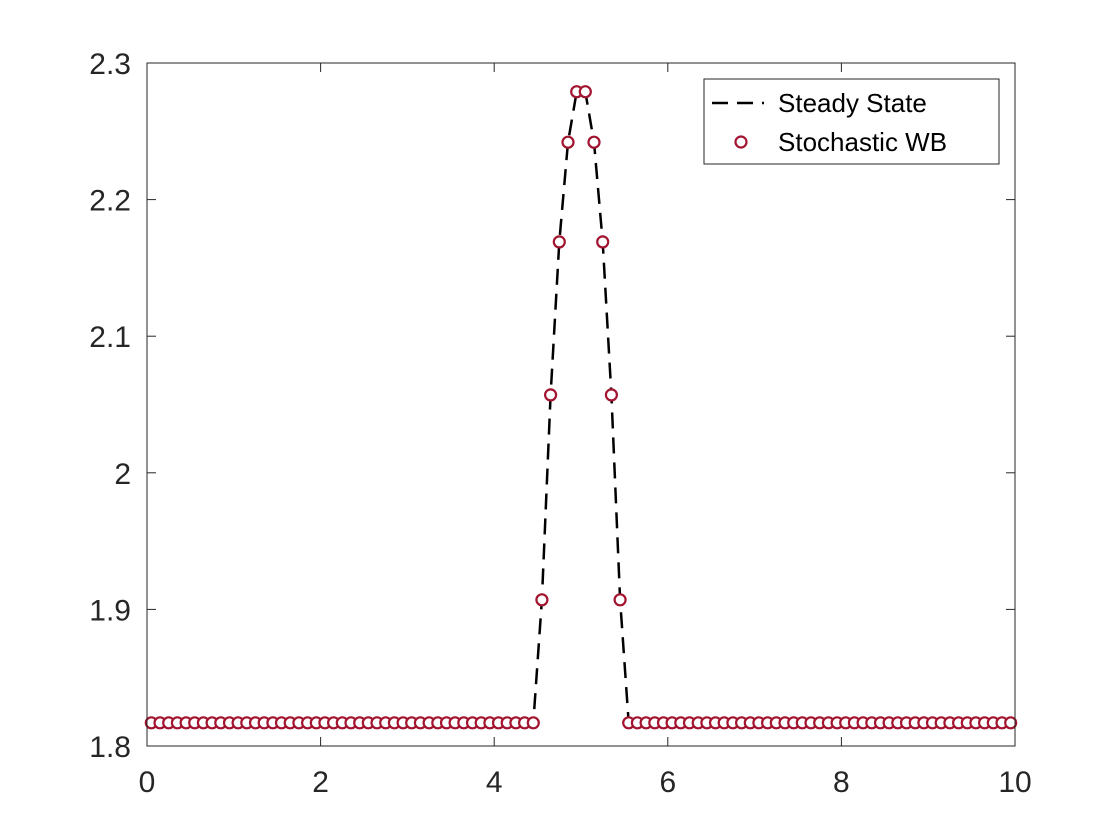 The width and height of the screenshot is (1120, 840). Describe the element at coordinates (110, 201) in the screenshot. I see `y-tick-label: 2.2` at that location.